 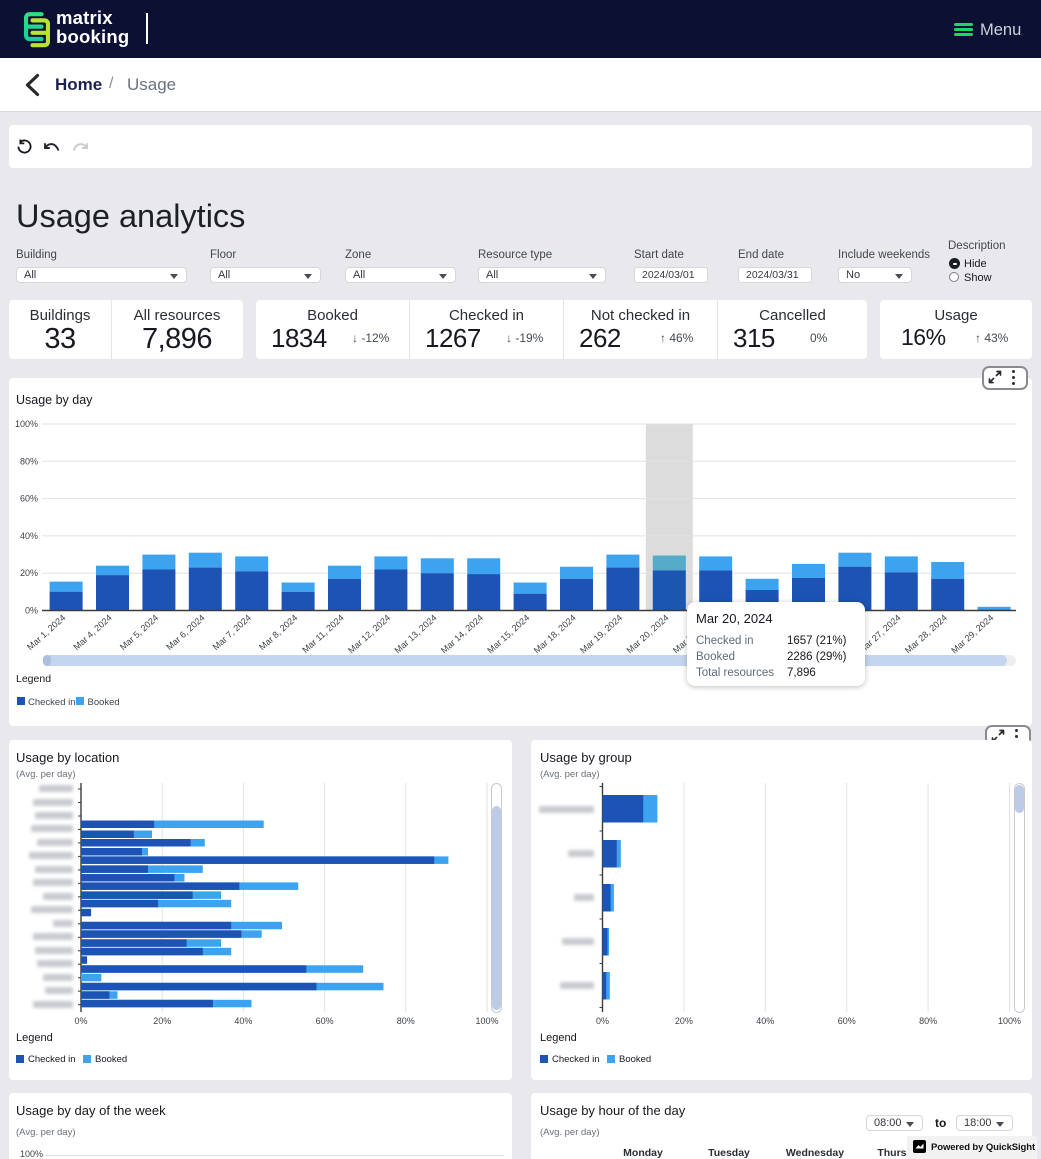 I want to click on svg-text: Mar 29, 2024, so click(x=972, y=634).